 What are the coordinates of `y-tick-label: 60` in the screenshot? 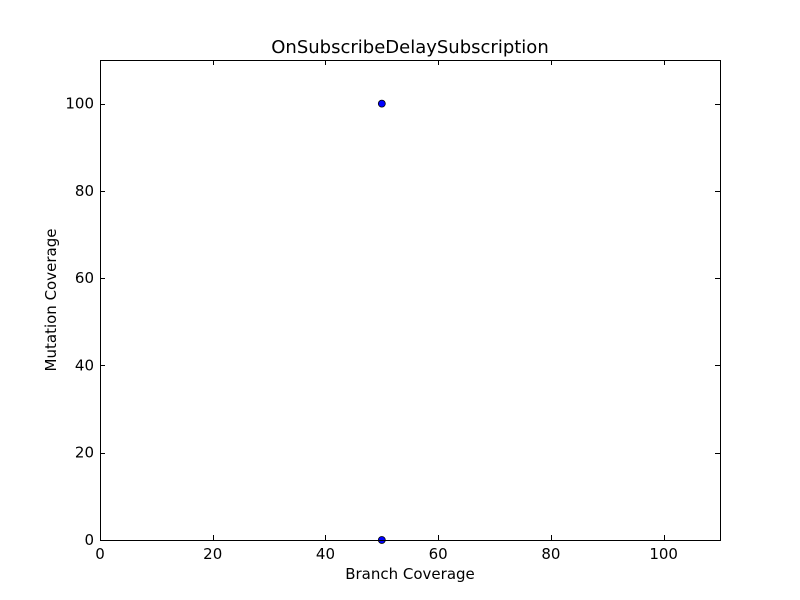 It's located at (84, 278).